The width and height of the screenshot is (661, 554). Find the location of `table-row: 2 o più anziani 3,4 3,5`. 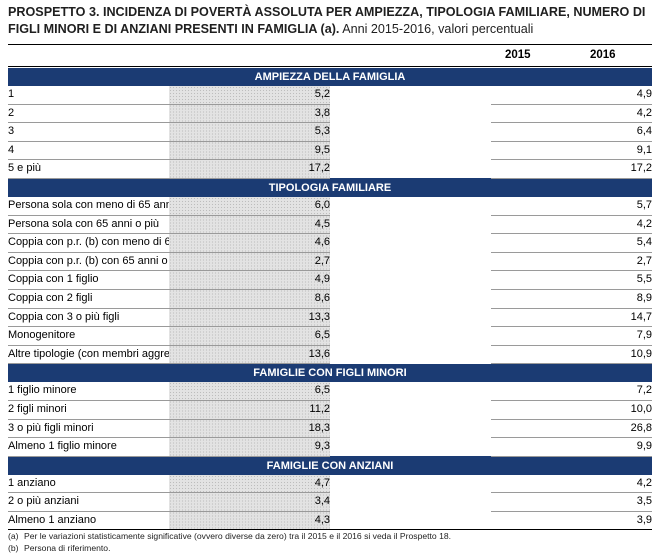

table-row: 2 o più anziani 3,4 3,5 is located at coordinates (330, 502).